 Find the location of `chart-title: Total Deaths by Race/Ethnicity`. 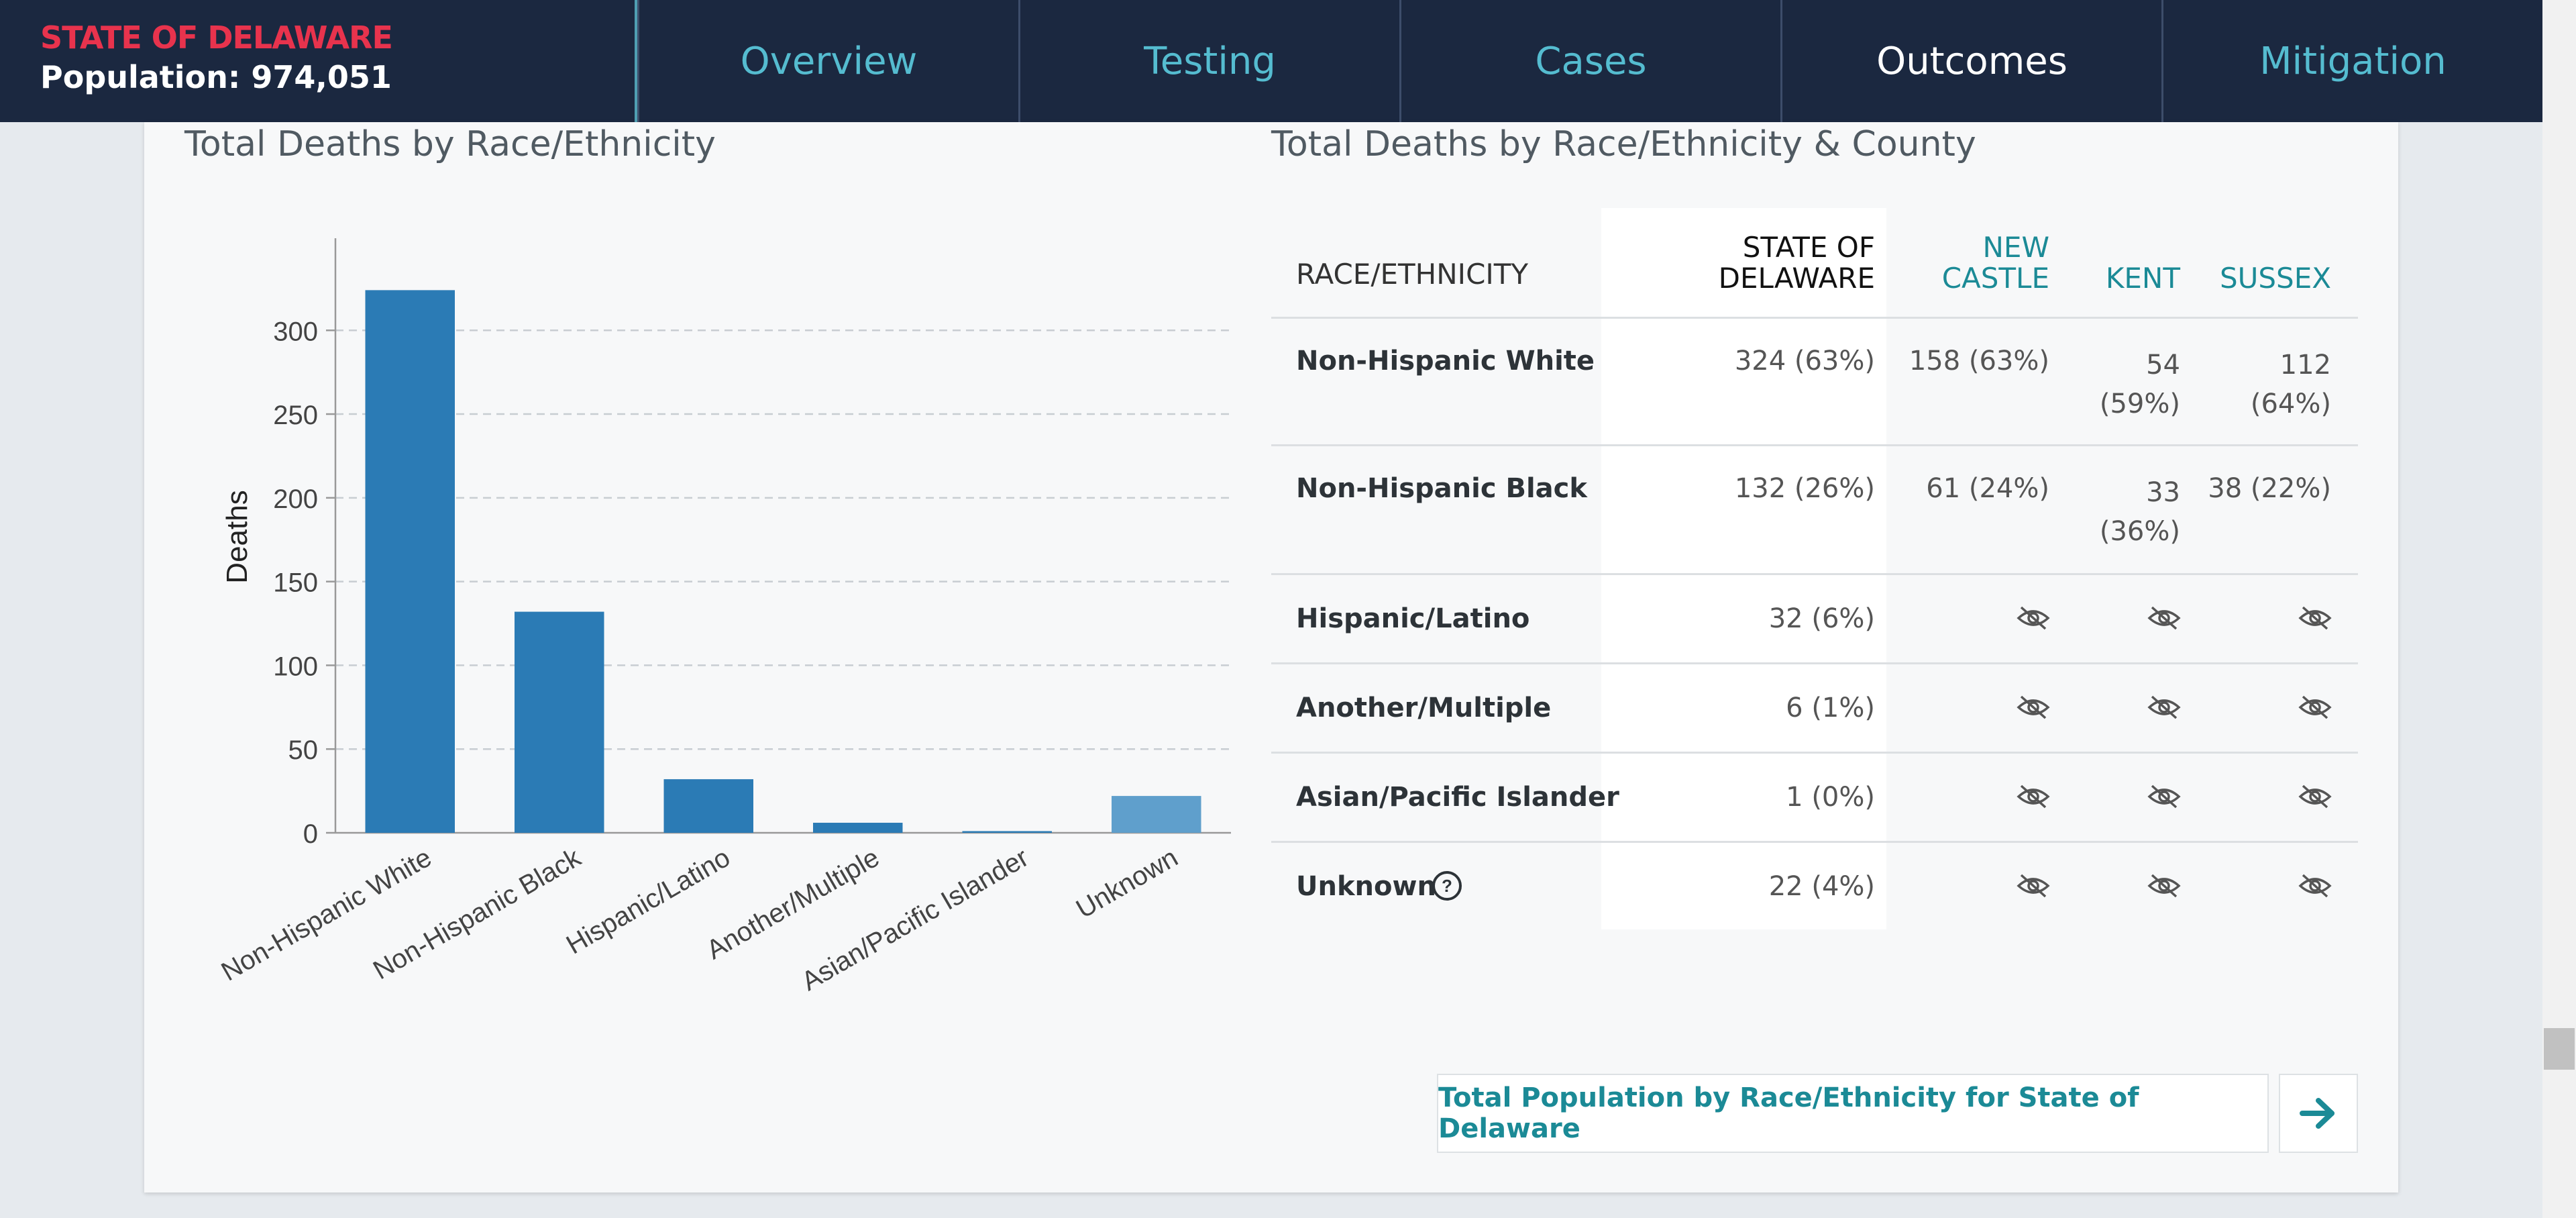

chart-title: Total Deaths by Race/Ethnicity is located at coordinates (450, 144).